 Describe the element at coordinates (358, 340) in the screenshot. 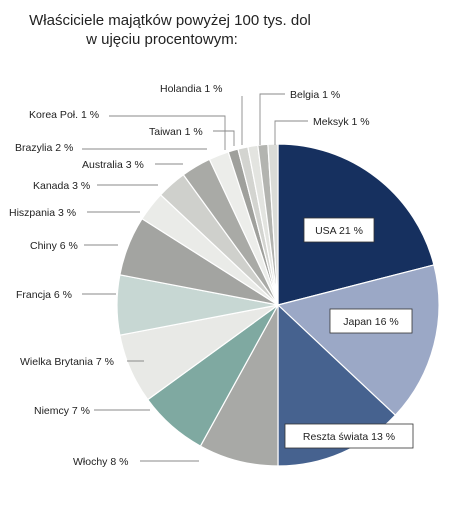

I see `pie-slice-japan` at that location.